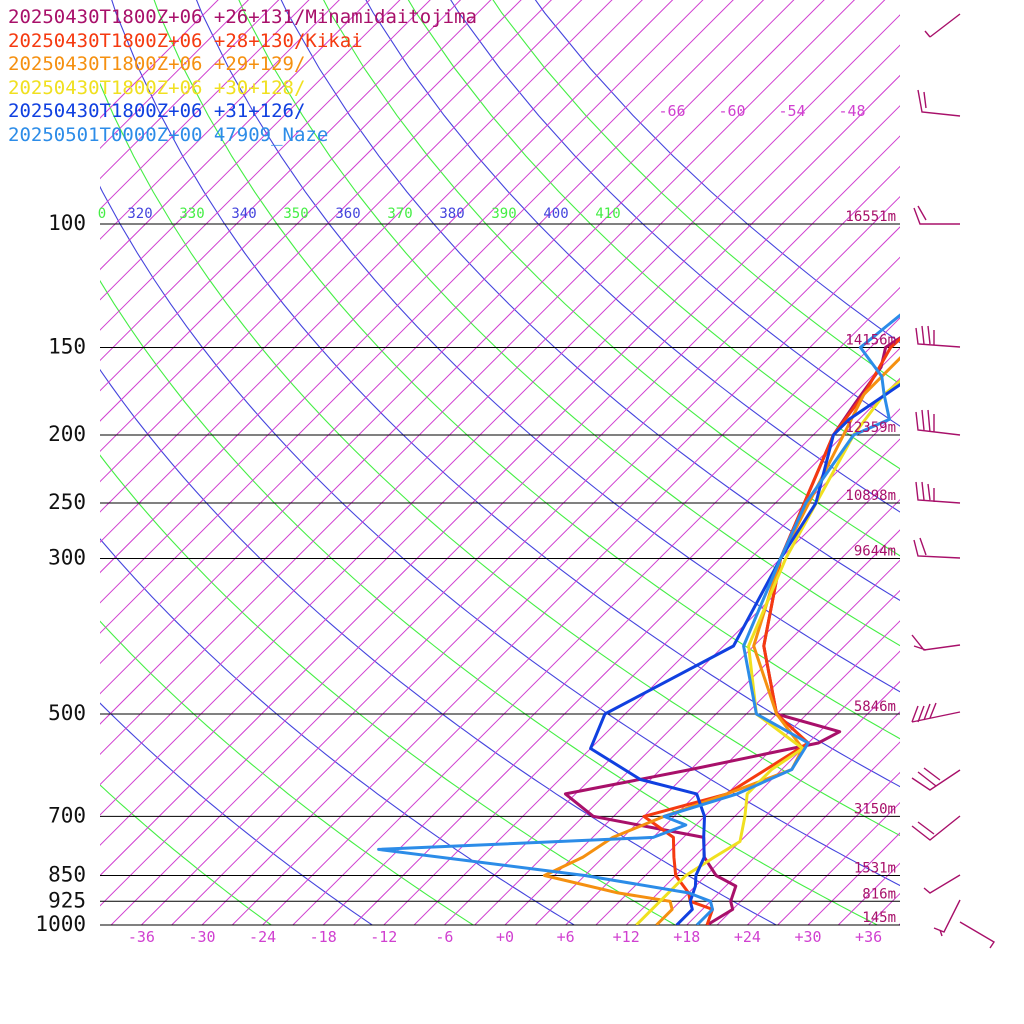 Image resolution: width=1024 pixels, height=1024 pixels. Describe the element at coordinates (870, 428) in the screenshot. I see `height-label: 12359m` at that location.